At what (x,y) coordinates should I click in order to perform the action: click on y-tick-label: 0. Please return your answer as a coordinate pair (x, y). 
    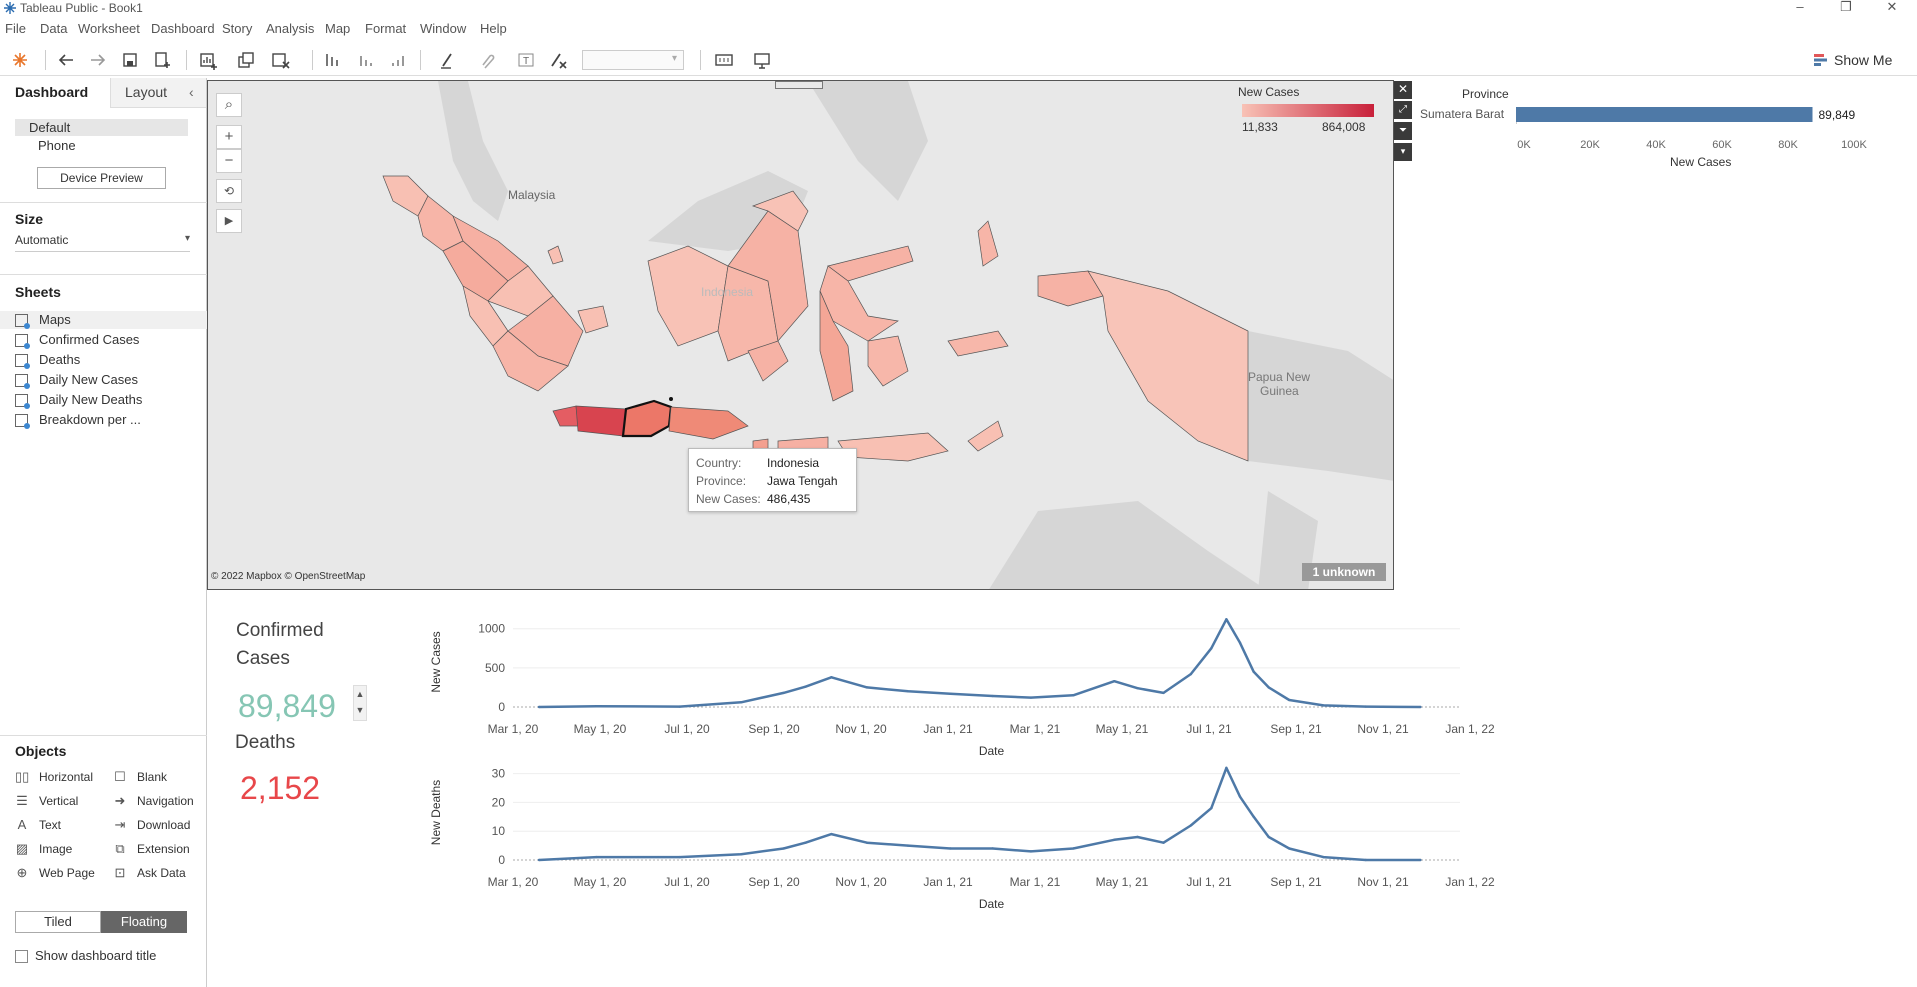
    Looking at the image, I should click on (501, 707).